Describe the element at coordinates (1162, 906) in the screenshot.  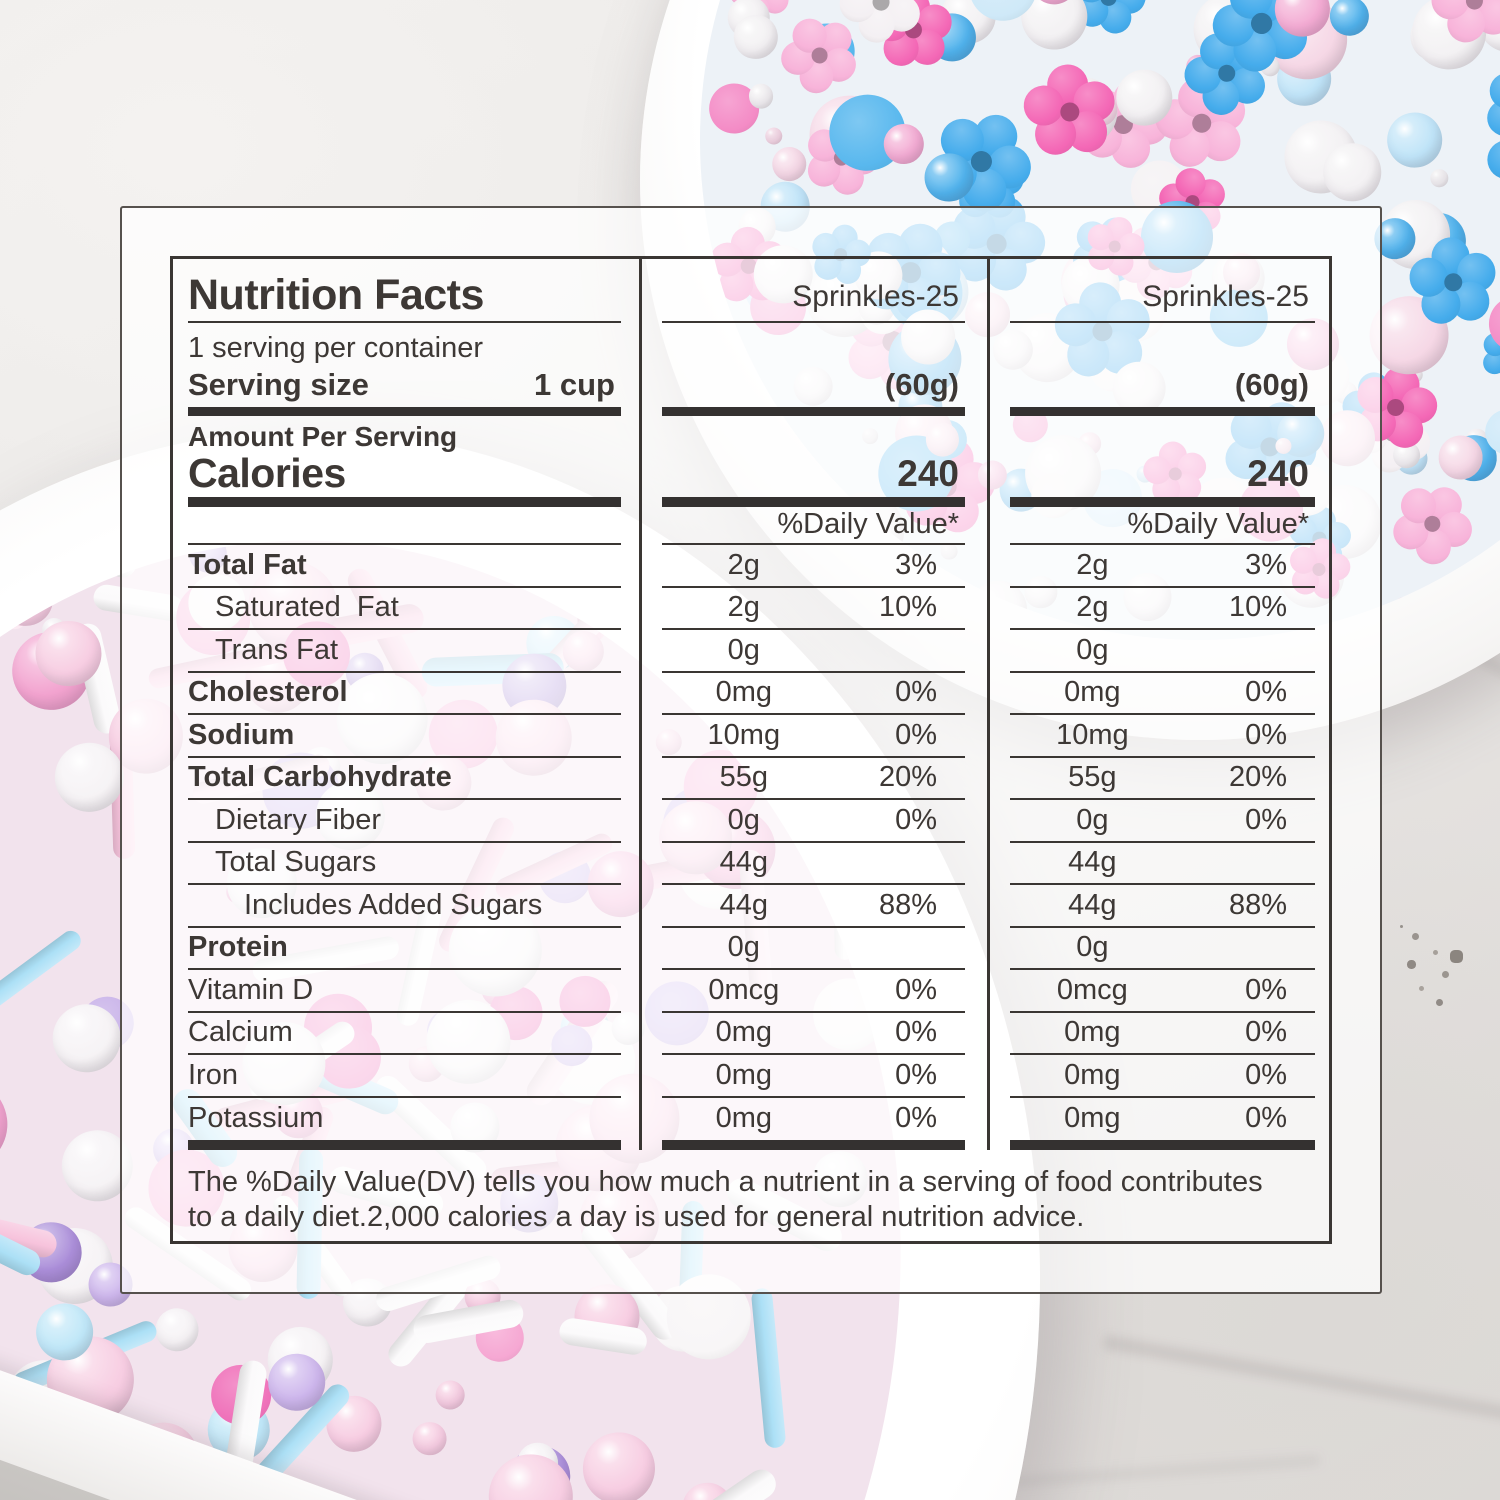
I see `nutrient-values-row: 44g 88%` at that location.